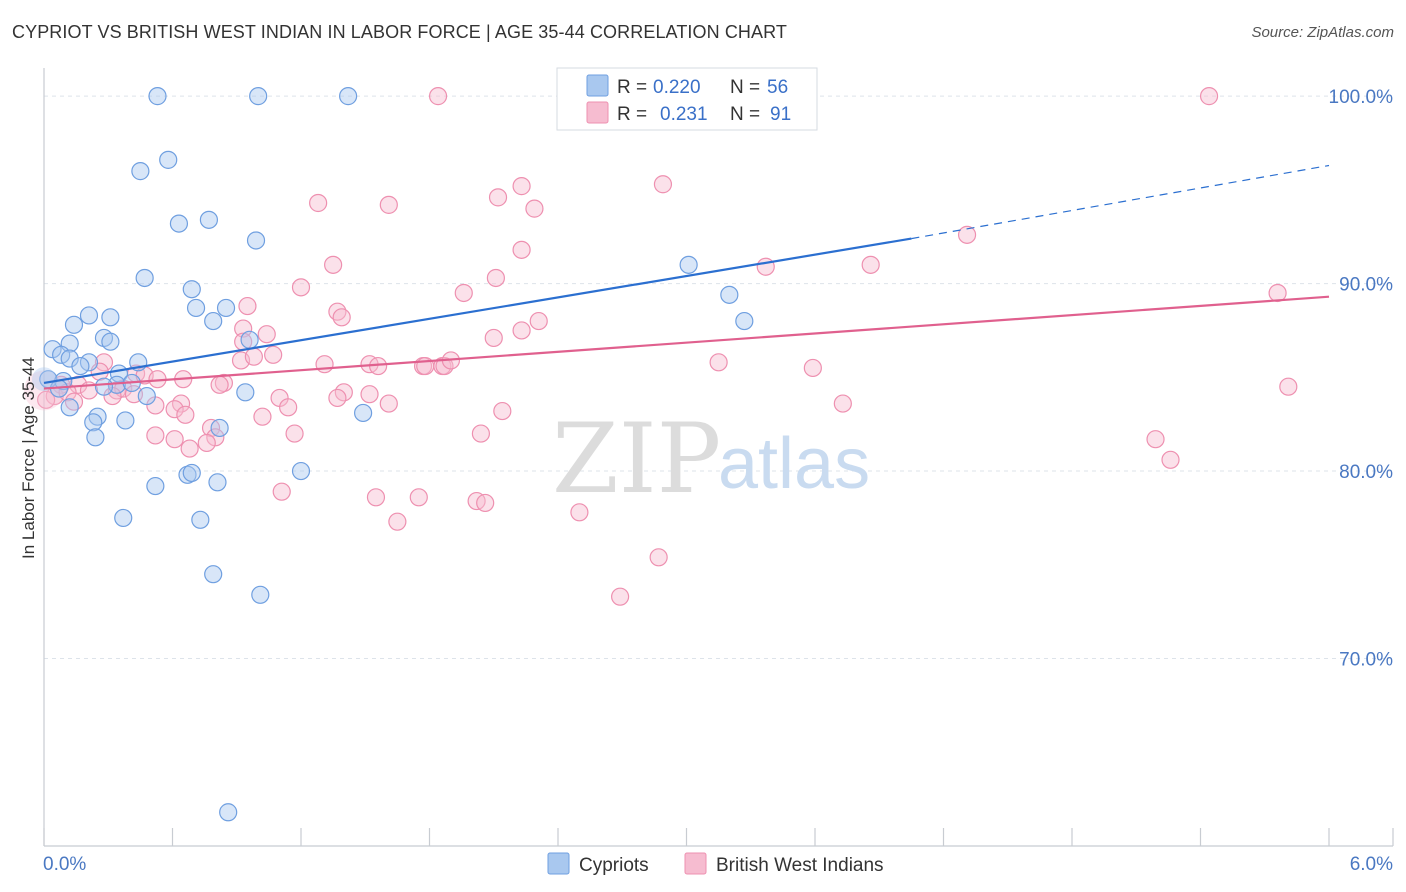 The image size is (1406, 892). I want to click on bwi-trend-line, so click(686, 342).